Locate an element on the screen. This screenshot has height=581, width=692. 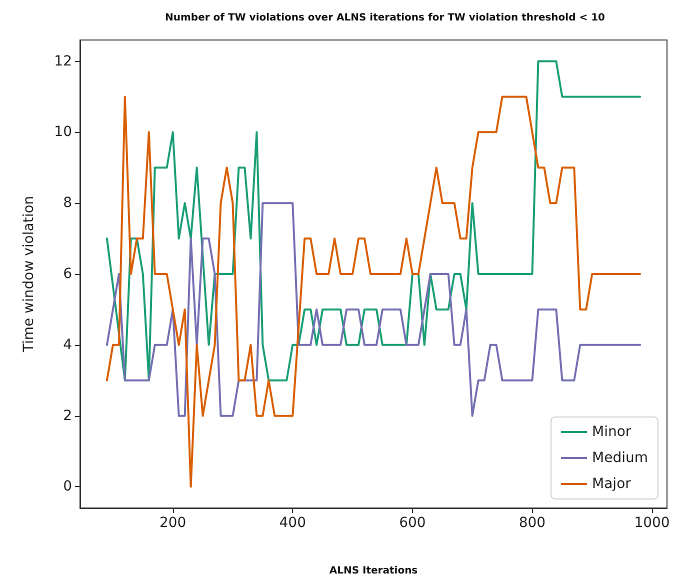
x-axis-title: ALNS Iterations is located at coordinates (373, 571).